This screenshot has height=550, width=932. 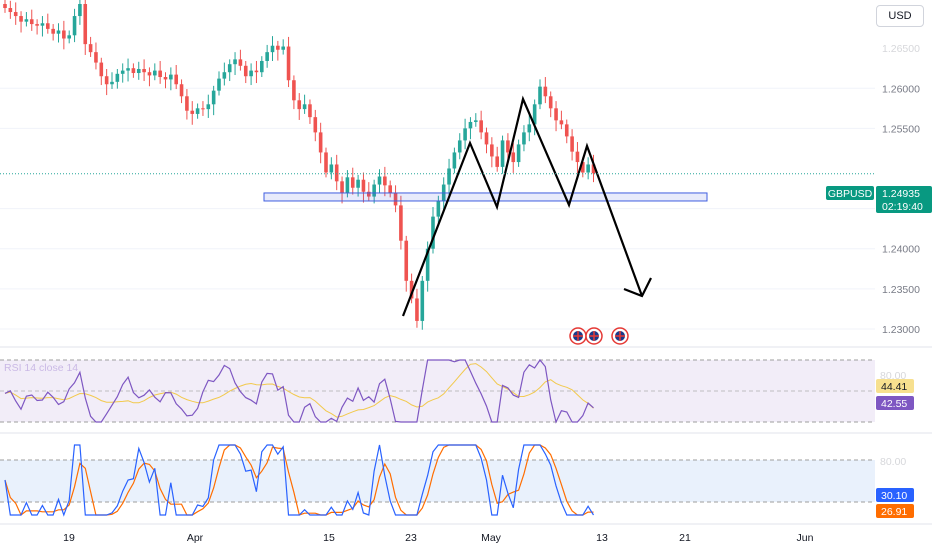 What do you see at coordinates (522, 206) in the screenshot?
I see `head-shoulders-drawing` at bounding box center [522, 206].